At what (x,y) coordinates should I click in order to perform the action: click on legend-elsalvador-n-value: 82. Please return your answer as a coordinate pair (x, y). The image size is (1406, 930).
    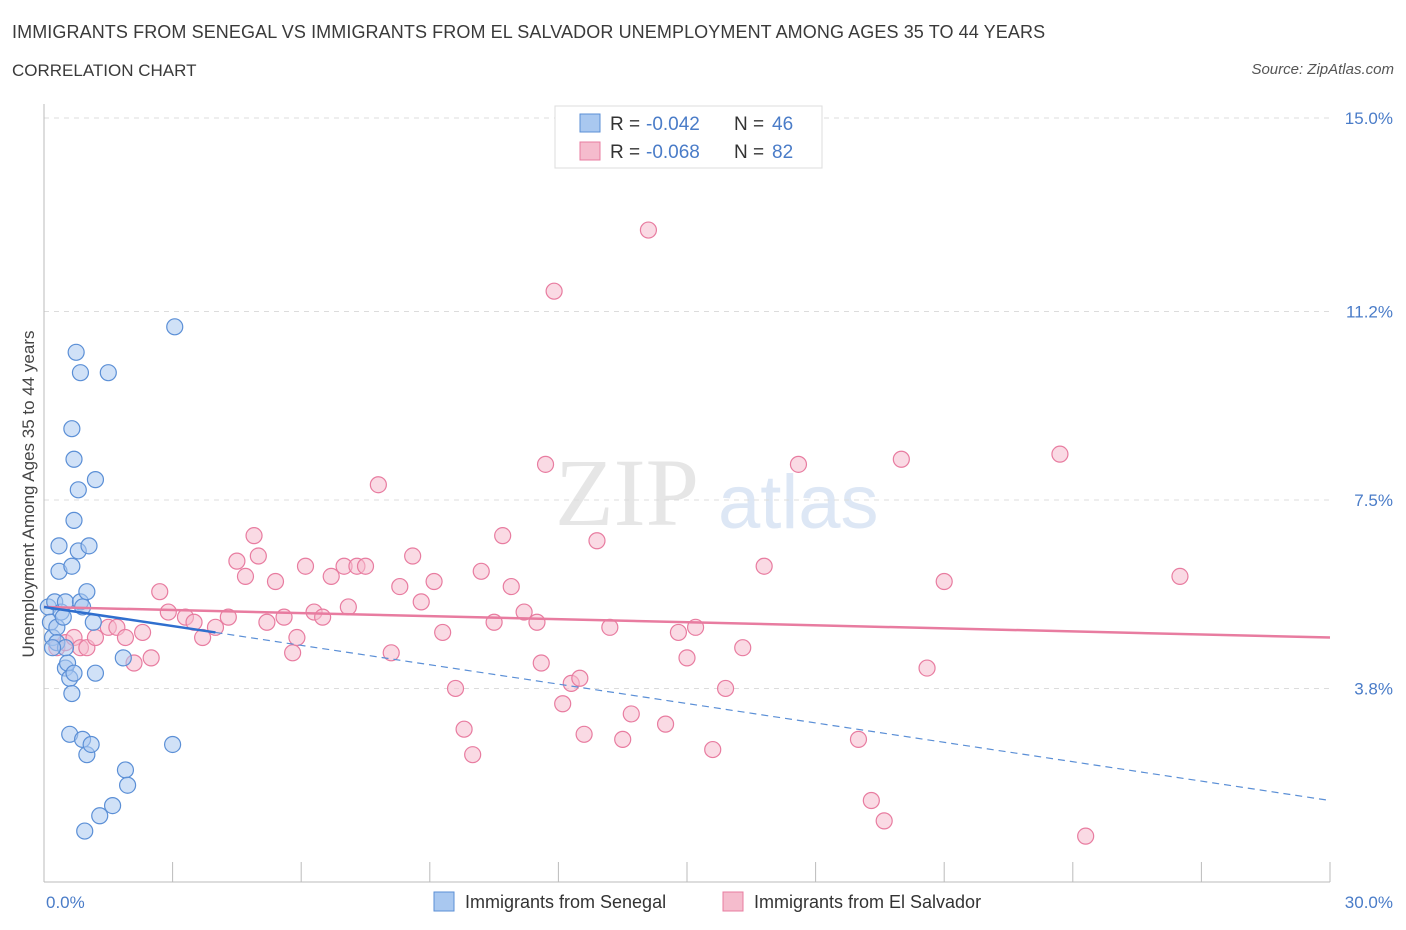
    Looking at the image, I should click on (782, 152).